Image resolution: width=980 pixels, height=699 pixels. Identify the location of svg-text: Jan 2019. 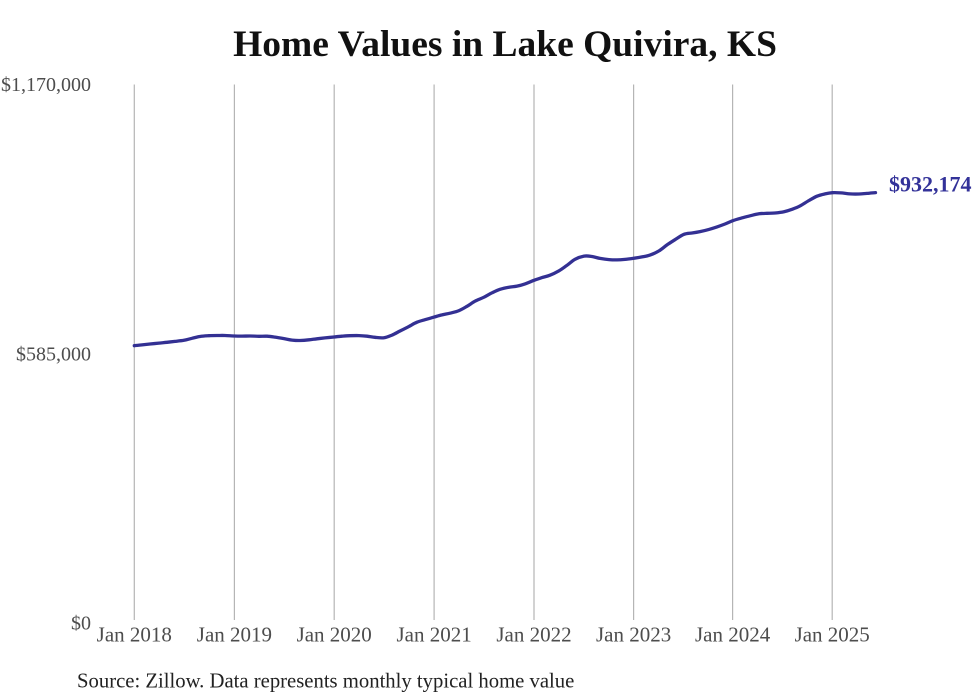
(234, 635).